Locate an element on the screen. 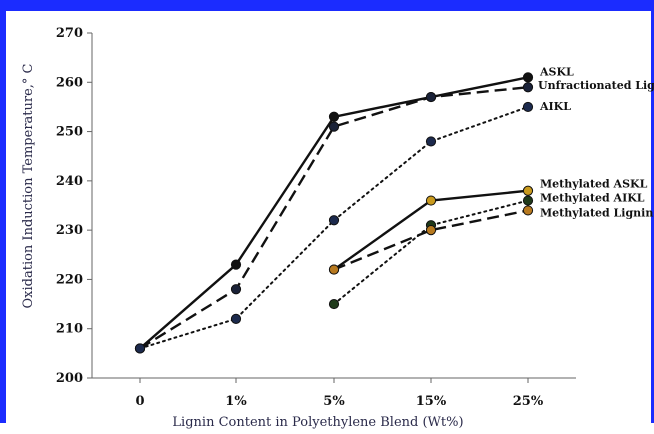 The image size is (654, 434). y-tick-label: 260 is located at coordinates (69, 82).